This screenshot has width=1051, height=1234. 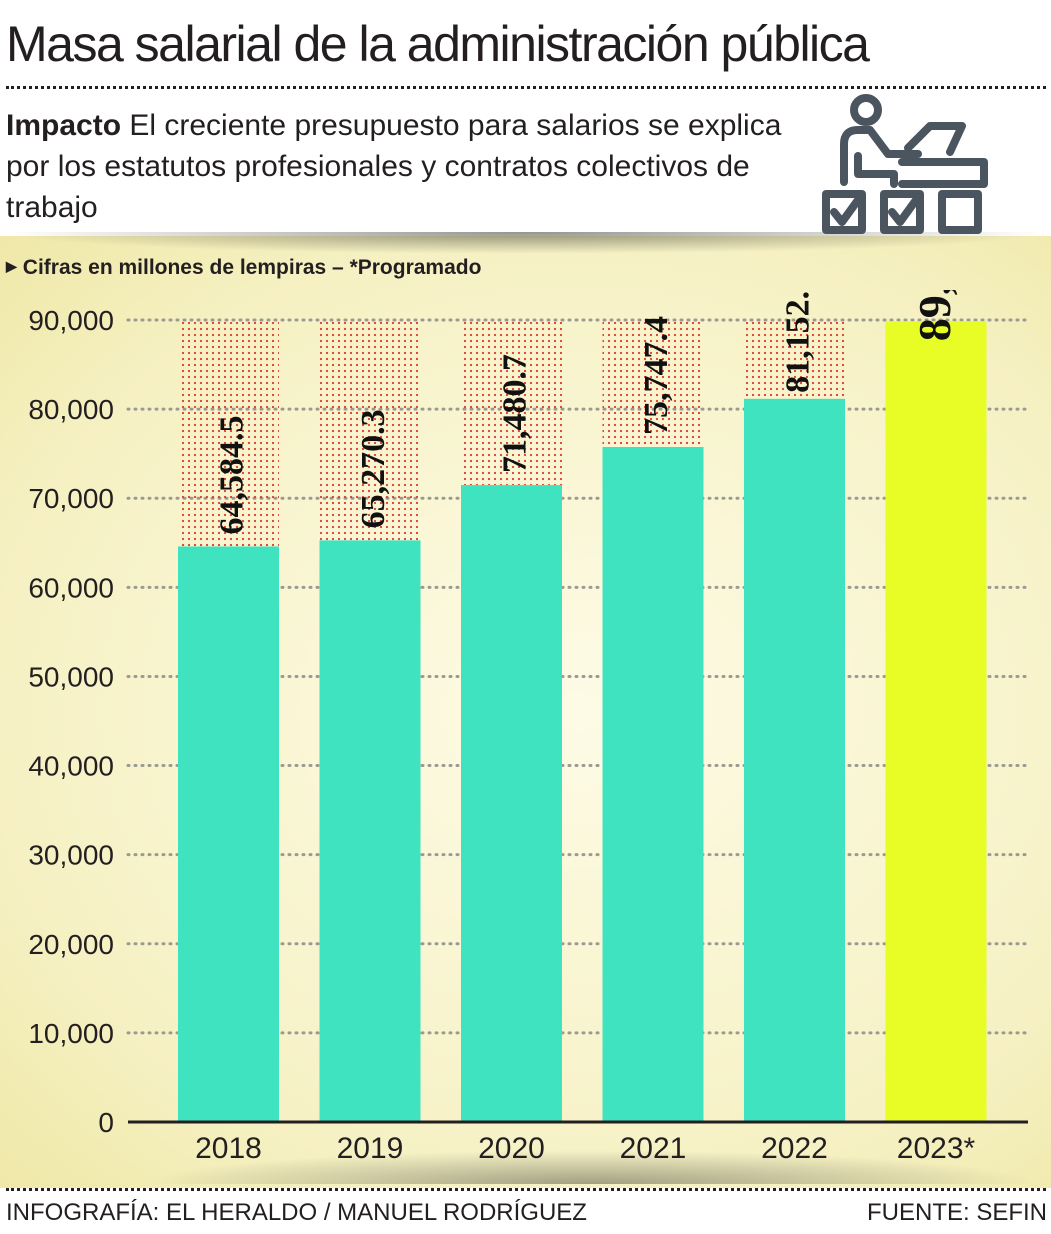 What do you see at coordinates (526, 1189) in the screenshot?
I see `footer-divider` at bounding box center [526, 1189].